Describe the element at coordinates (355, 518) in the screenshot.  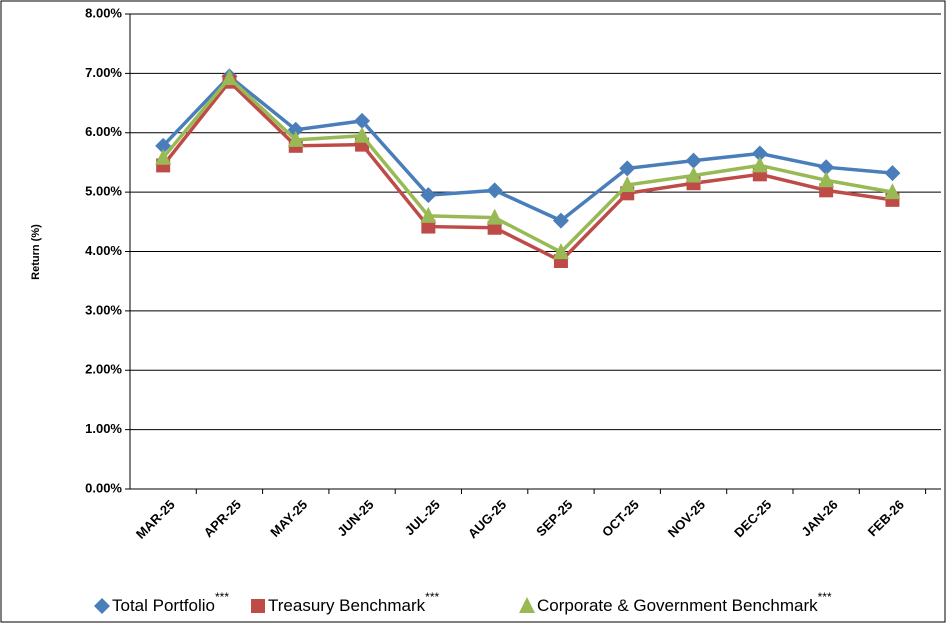
I see `x-tick-label: JUN-25` at that location.